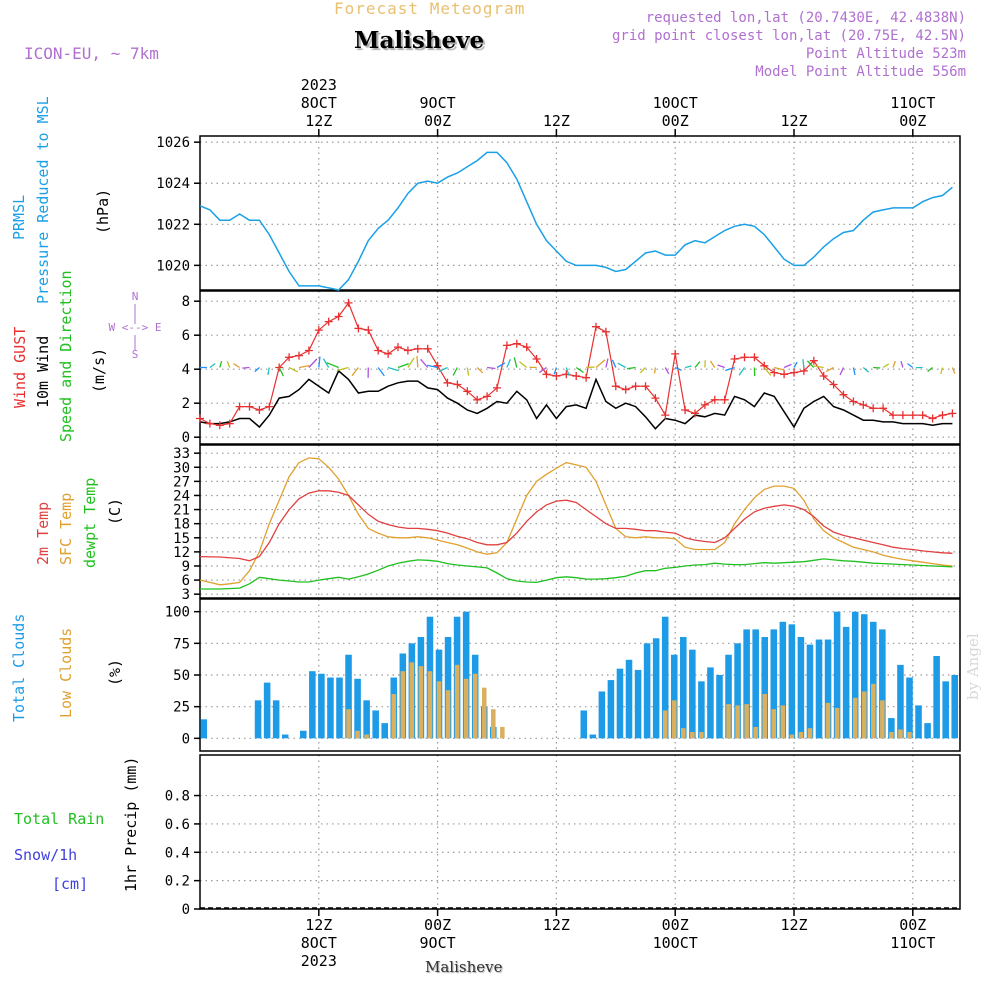 The image size is (1000, 1000). I want to click on label-speed-direction: Speed and Direction, so click(66, 356).